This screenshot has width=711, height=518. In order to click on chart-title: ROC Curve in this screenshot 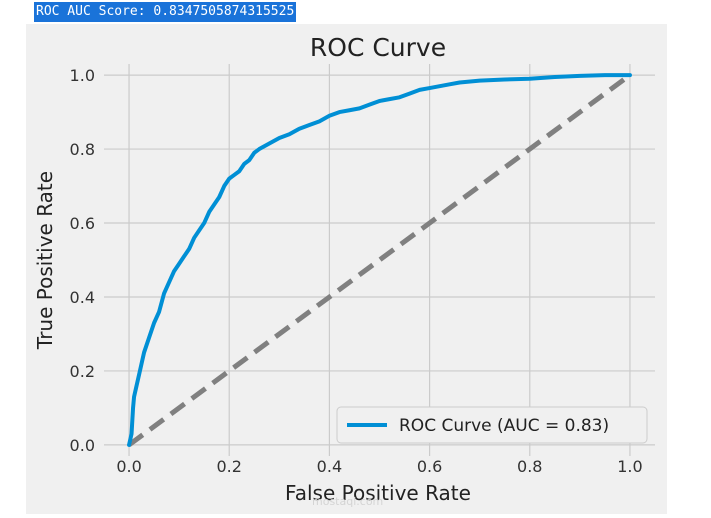, I will do `click(378, 47)`.